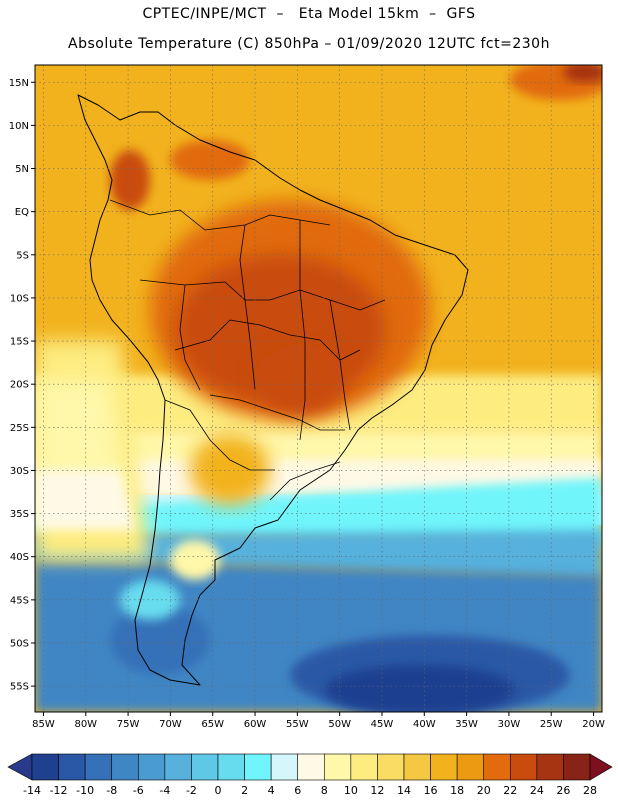 The width and height of the screenshot is (618, 800). Describe the element at coordinates (138, 790) in the screenshot. I see `colorbar-label: -6` at that location.